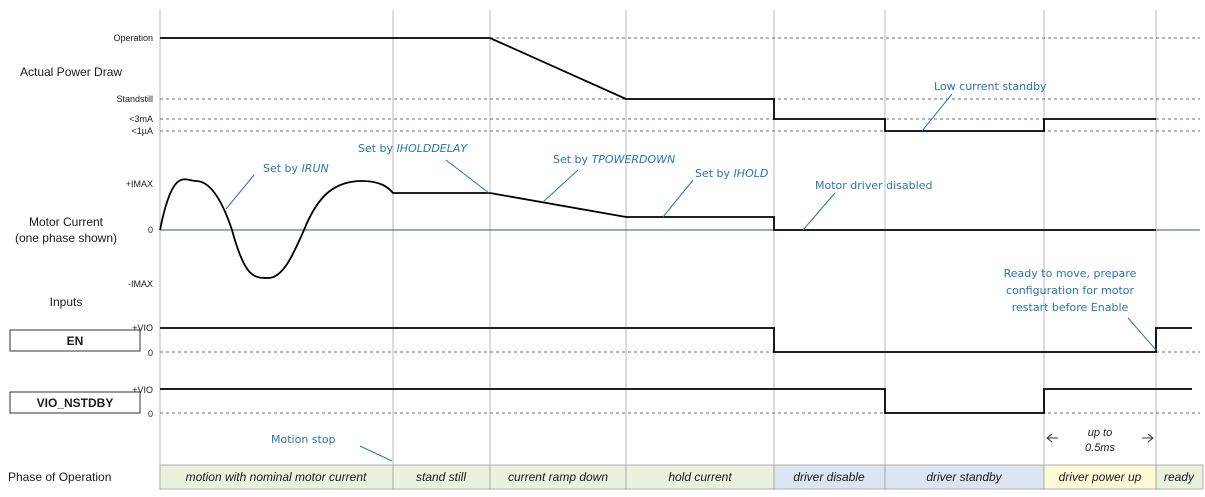 The image size is (1205, 497). What do you see at coordinates (1070, 273) in the screenshot?
I see `ready-annotation-line1: Ready to move, prepare` at bounding box center [1070, 273].